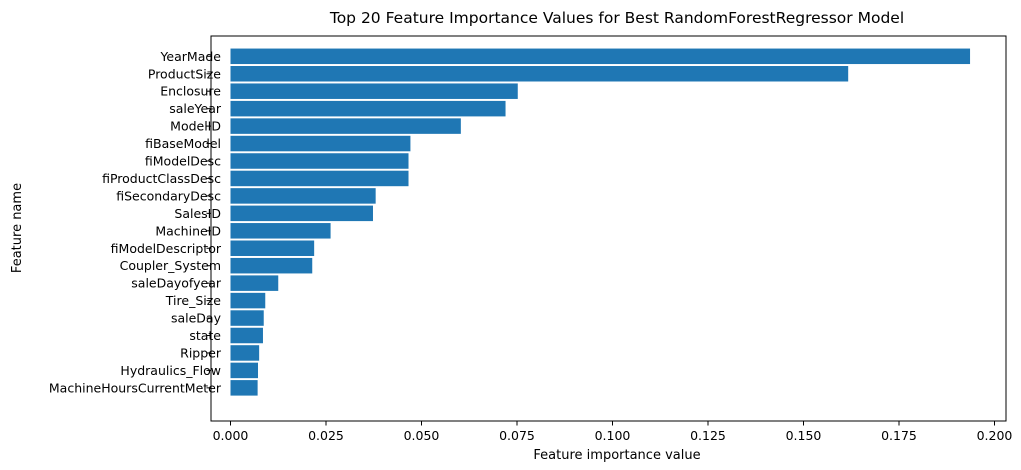 Image resolution: width=1021 pixels, height=470 pixels. I want to click on y-tick-label: saleYear, so click(195, 108).